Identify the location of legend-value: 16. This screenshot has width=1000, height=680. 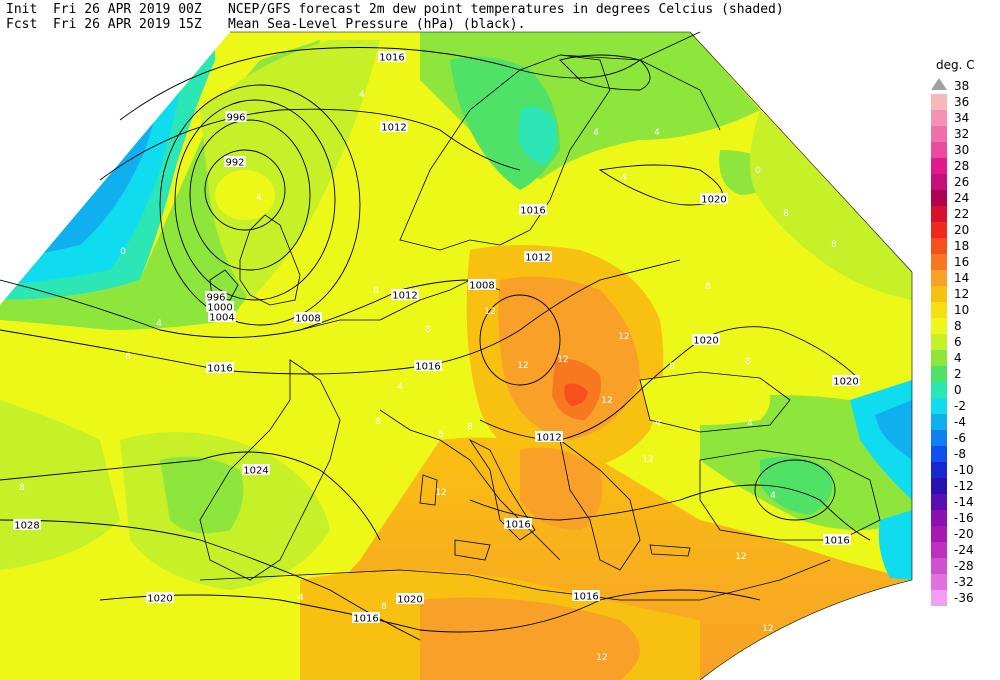
(961, 262).